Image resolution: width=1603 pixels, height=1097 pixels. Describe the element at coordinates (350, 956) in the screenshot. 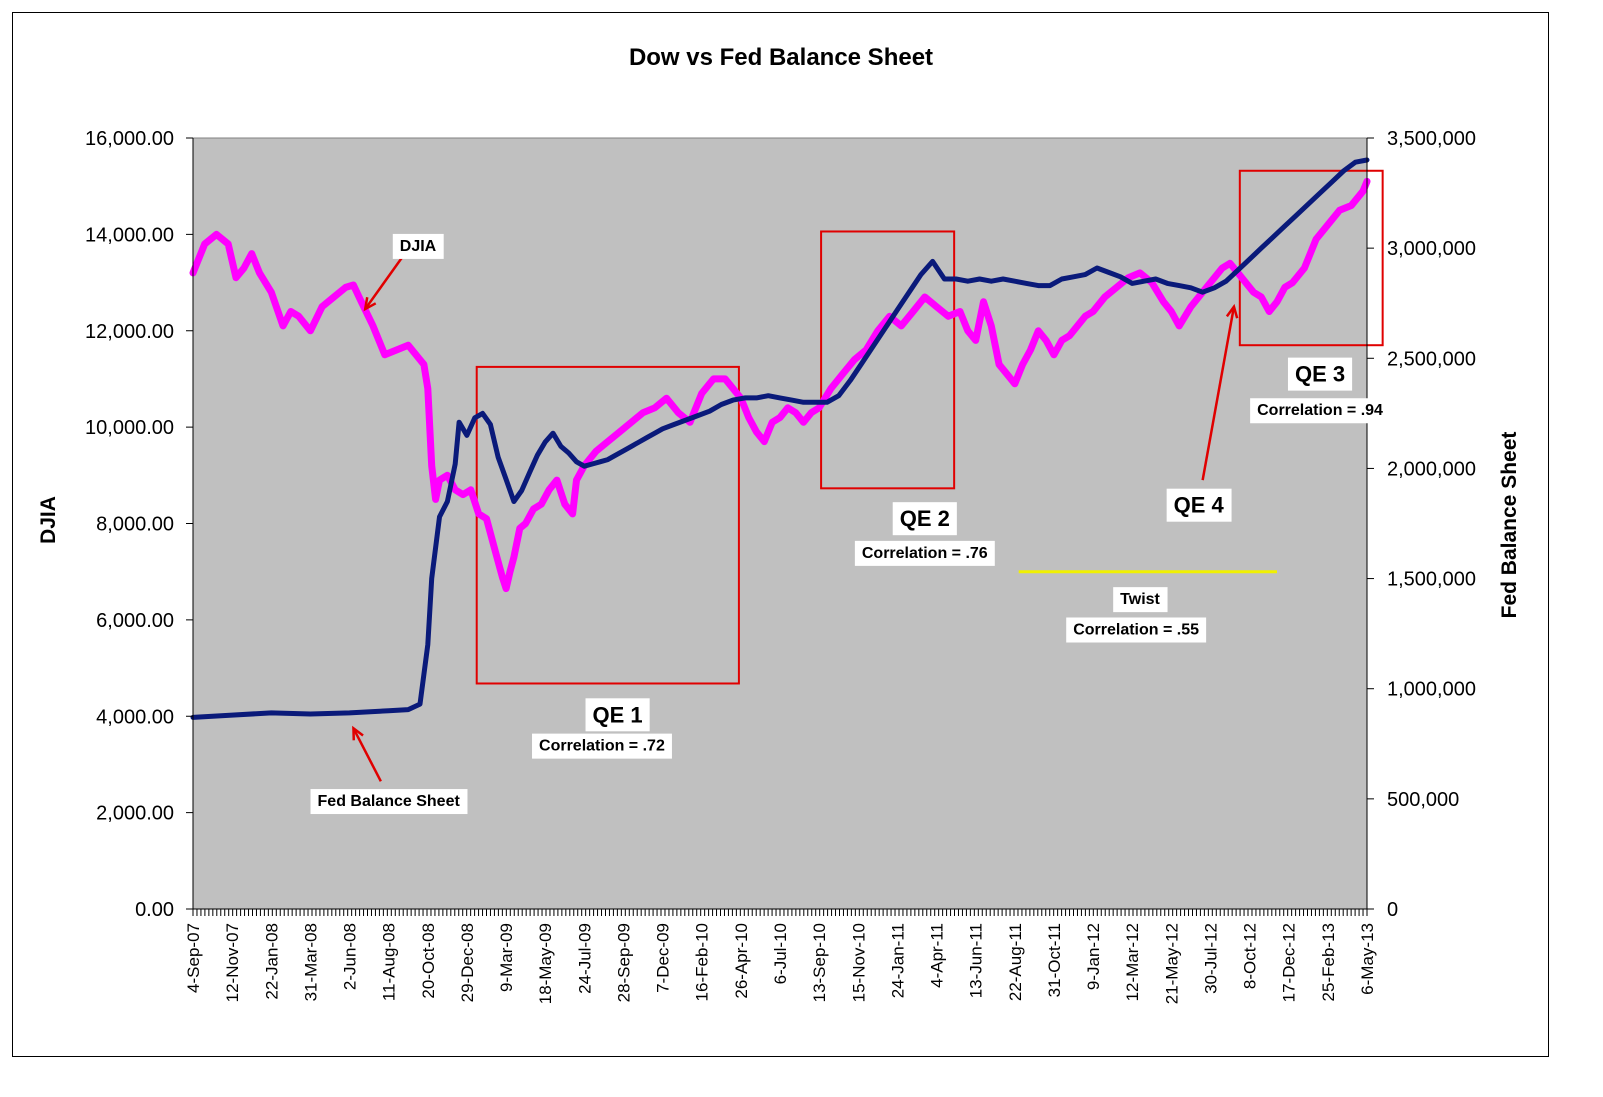

I see `x-tick-label: 2-Jun-08` at that location.